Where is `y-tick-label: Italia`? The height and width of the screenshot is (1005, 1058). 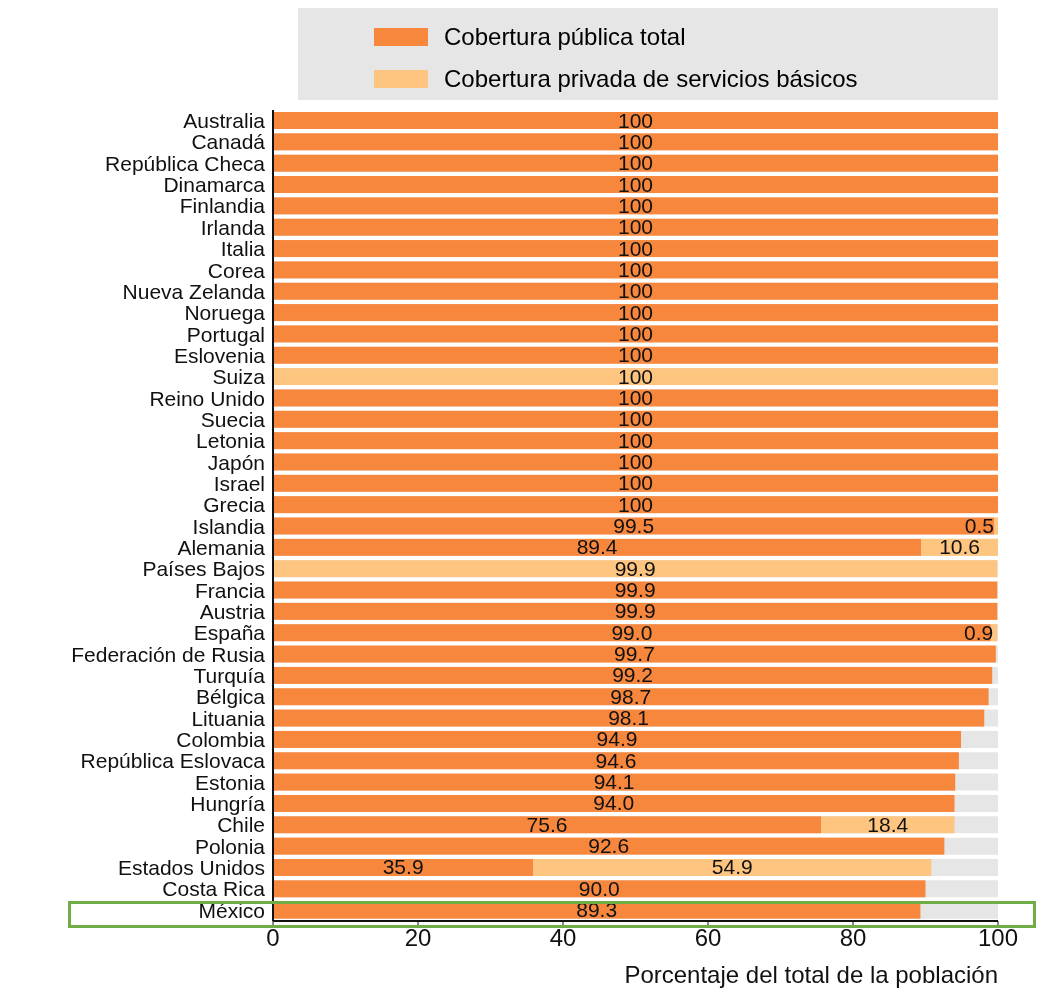 y-tick-label: Italia is located at coordinates (243, 249).